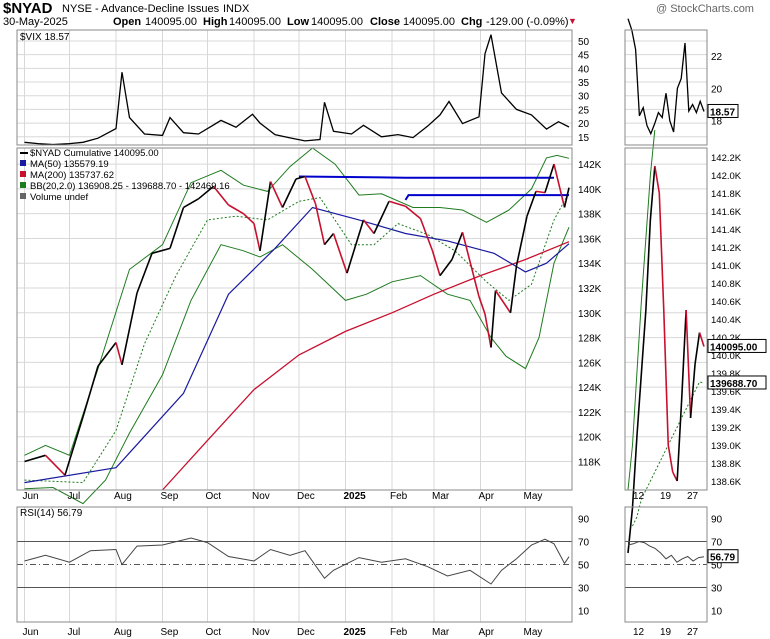 The image size is (770, 639). What do you see at coordinates (726, 230) in the screenshot?
I see `zoom-y-tick-label: 141.4K` at bounding box center [726, 230].